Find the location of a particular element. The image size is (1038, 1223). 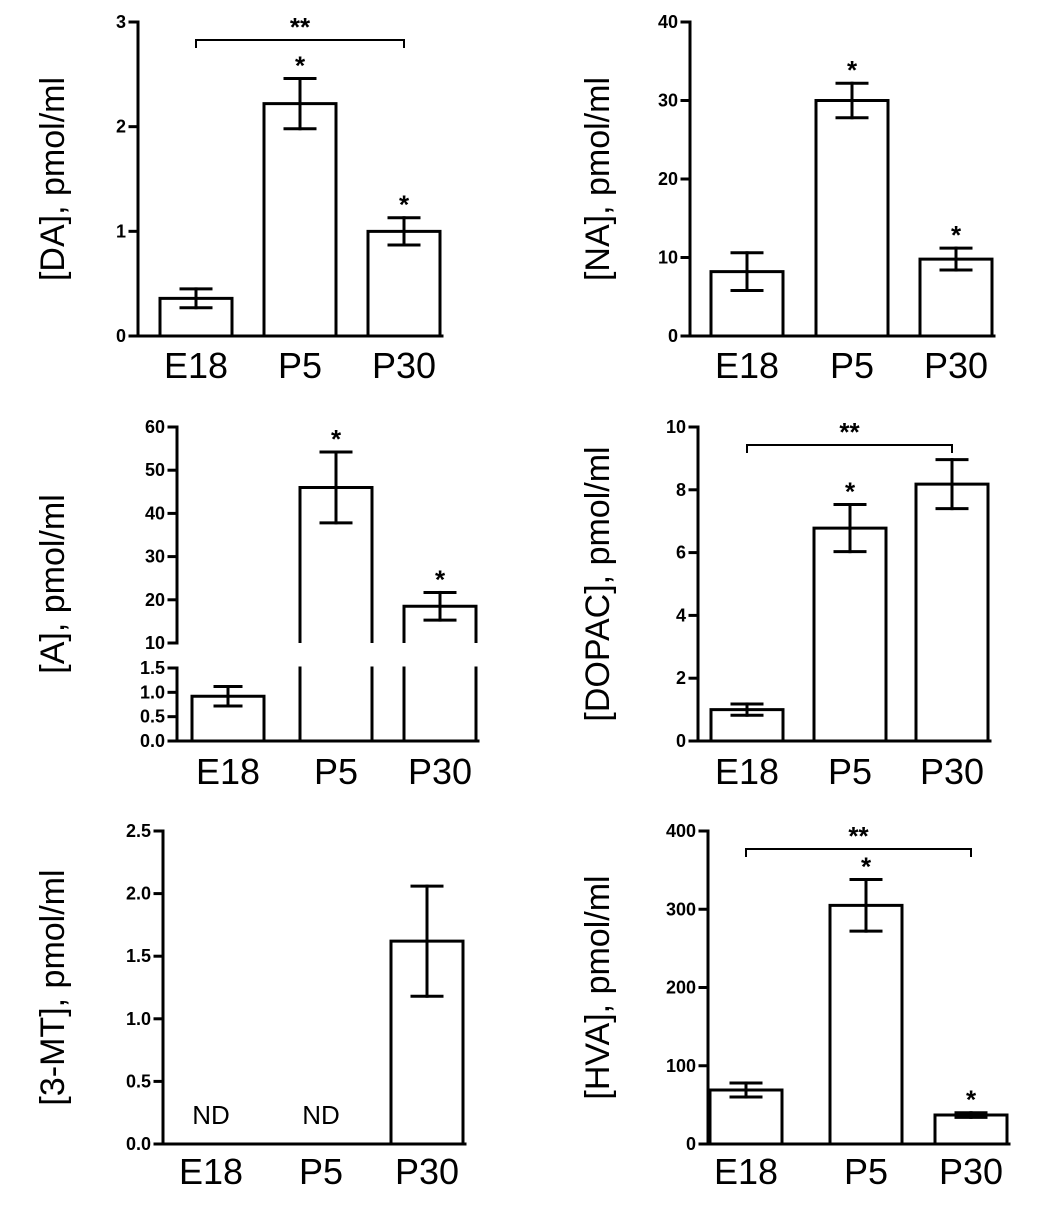

y-tick-label: 3 is located at coordinates (121, 22).